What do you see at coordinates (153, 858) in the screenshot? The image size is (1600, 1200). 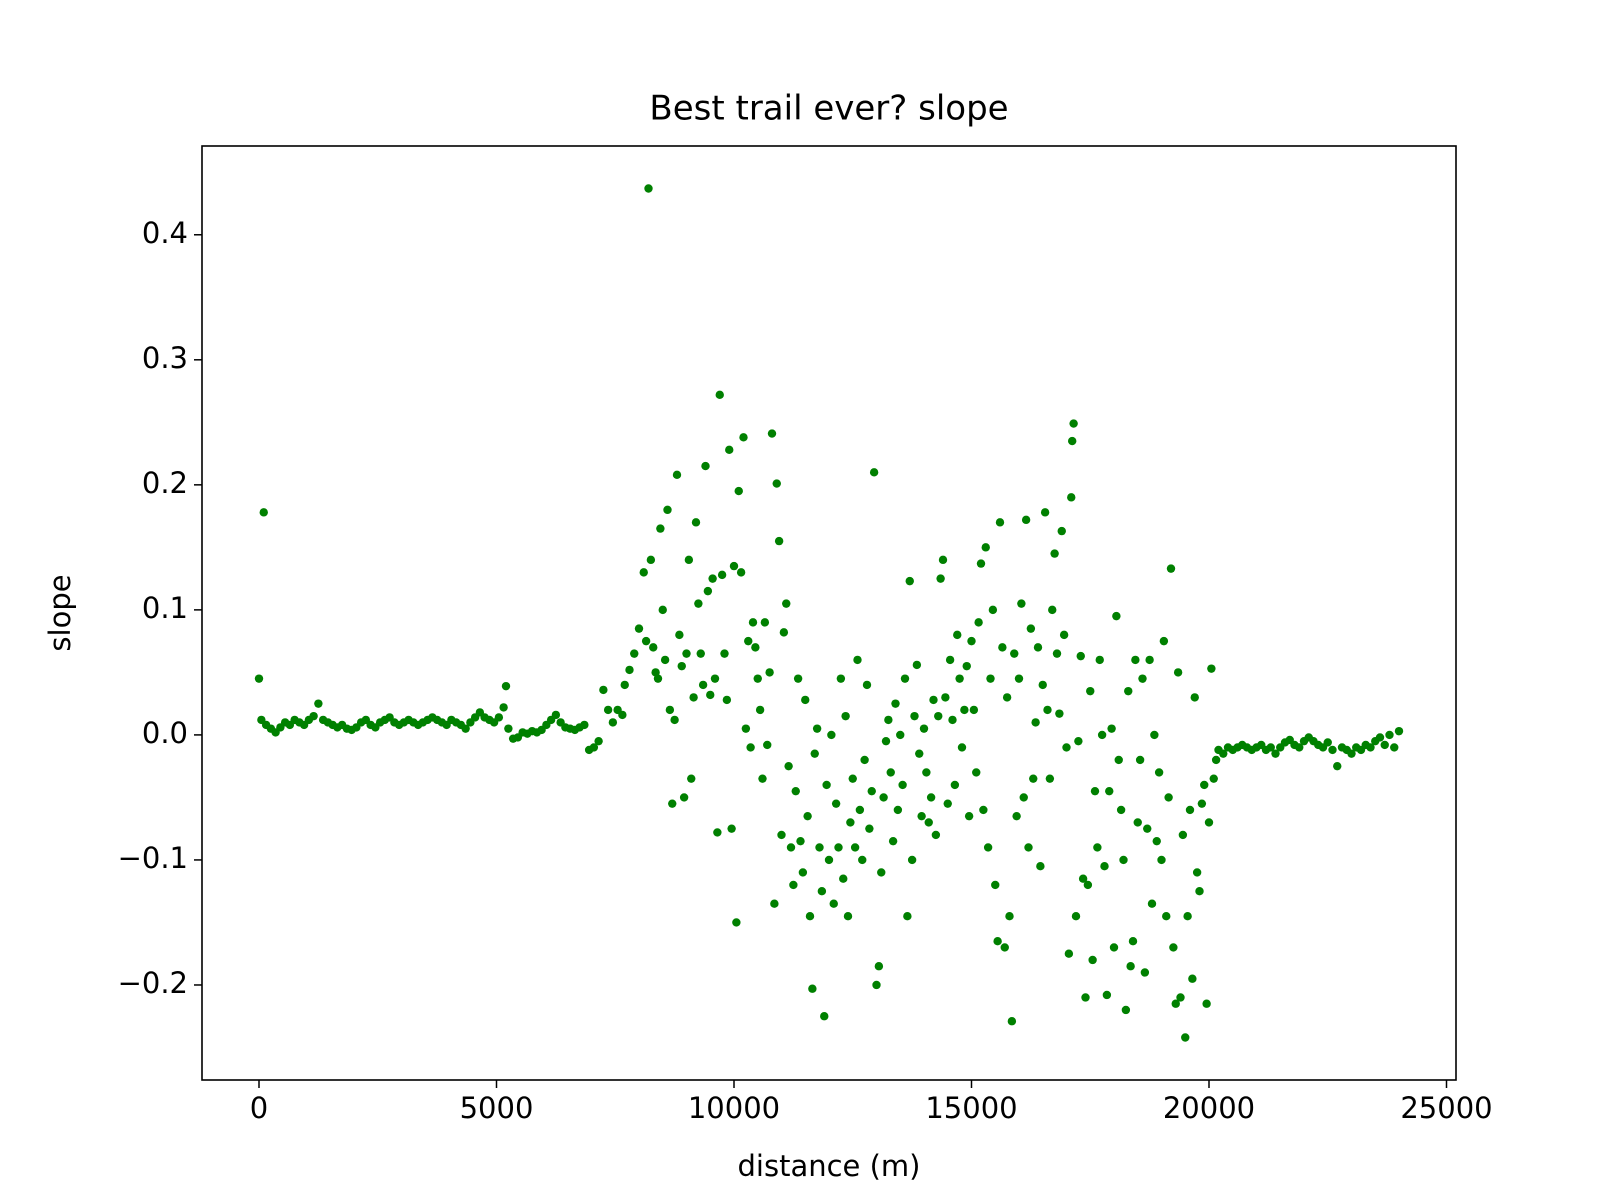 I see `y-tick-label: −0.1` at bounding box center [153, 858].